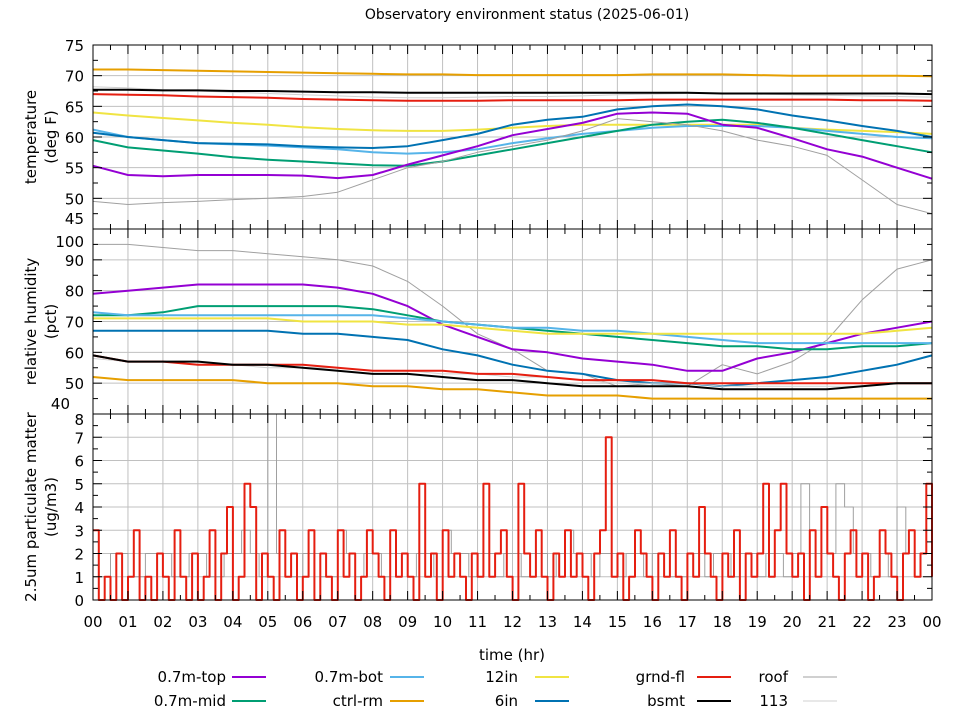 The width and height of the screenshot is (960, 724). Describe the element at coordinates (41, 322) in the screenshot. I see `y-axis-label: relative humidity (pct)` at that location.